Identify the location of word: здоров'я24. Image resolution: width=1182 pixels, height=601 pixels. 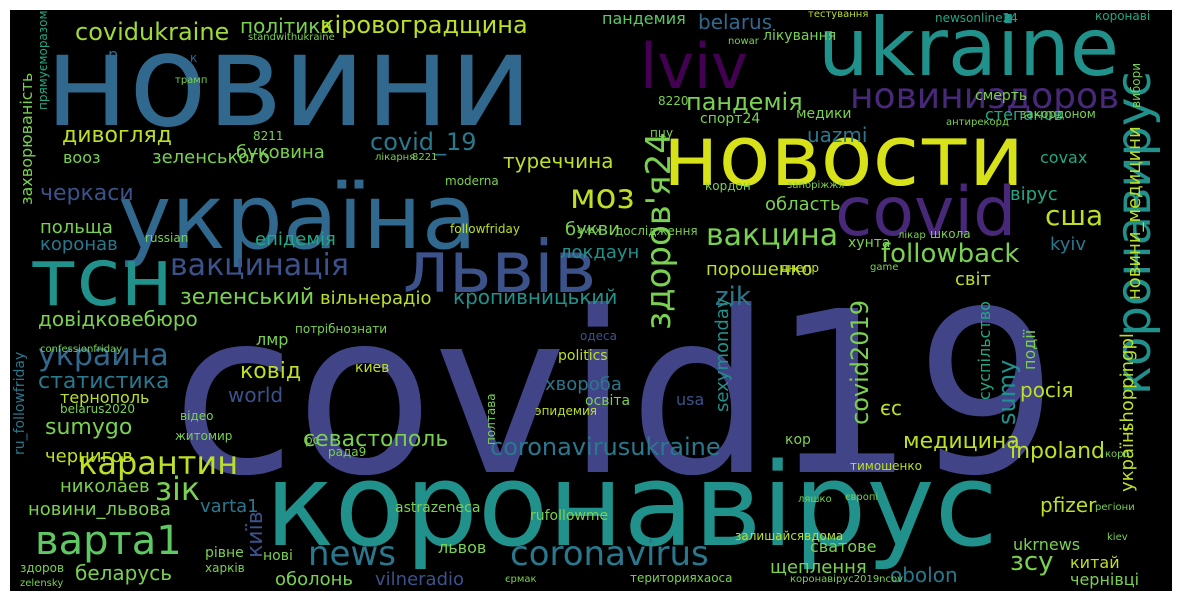
(659, 231).